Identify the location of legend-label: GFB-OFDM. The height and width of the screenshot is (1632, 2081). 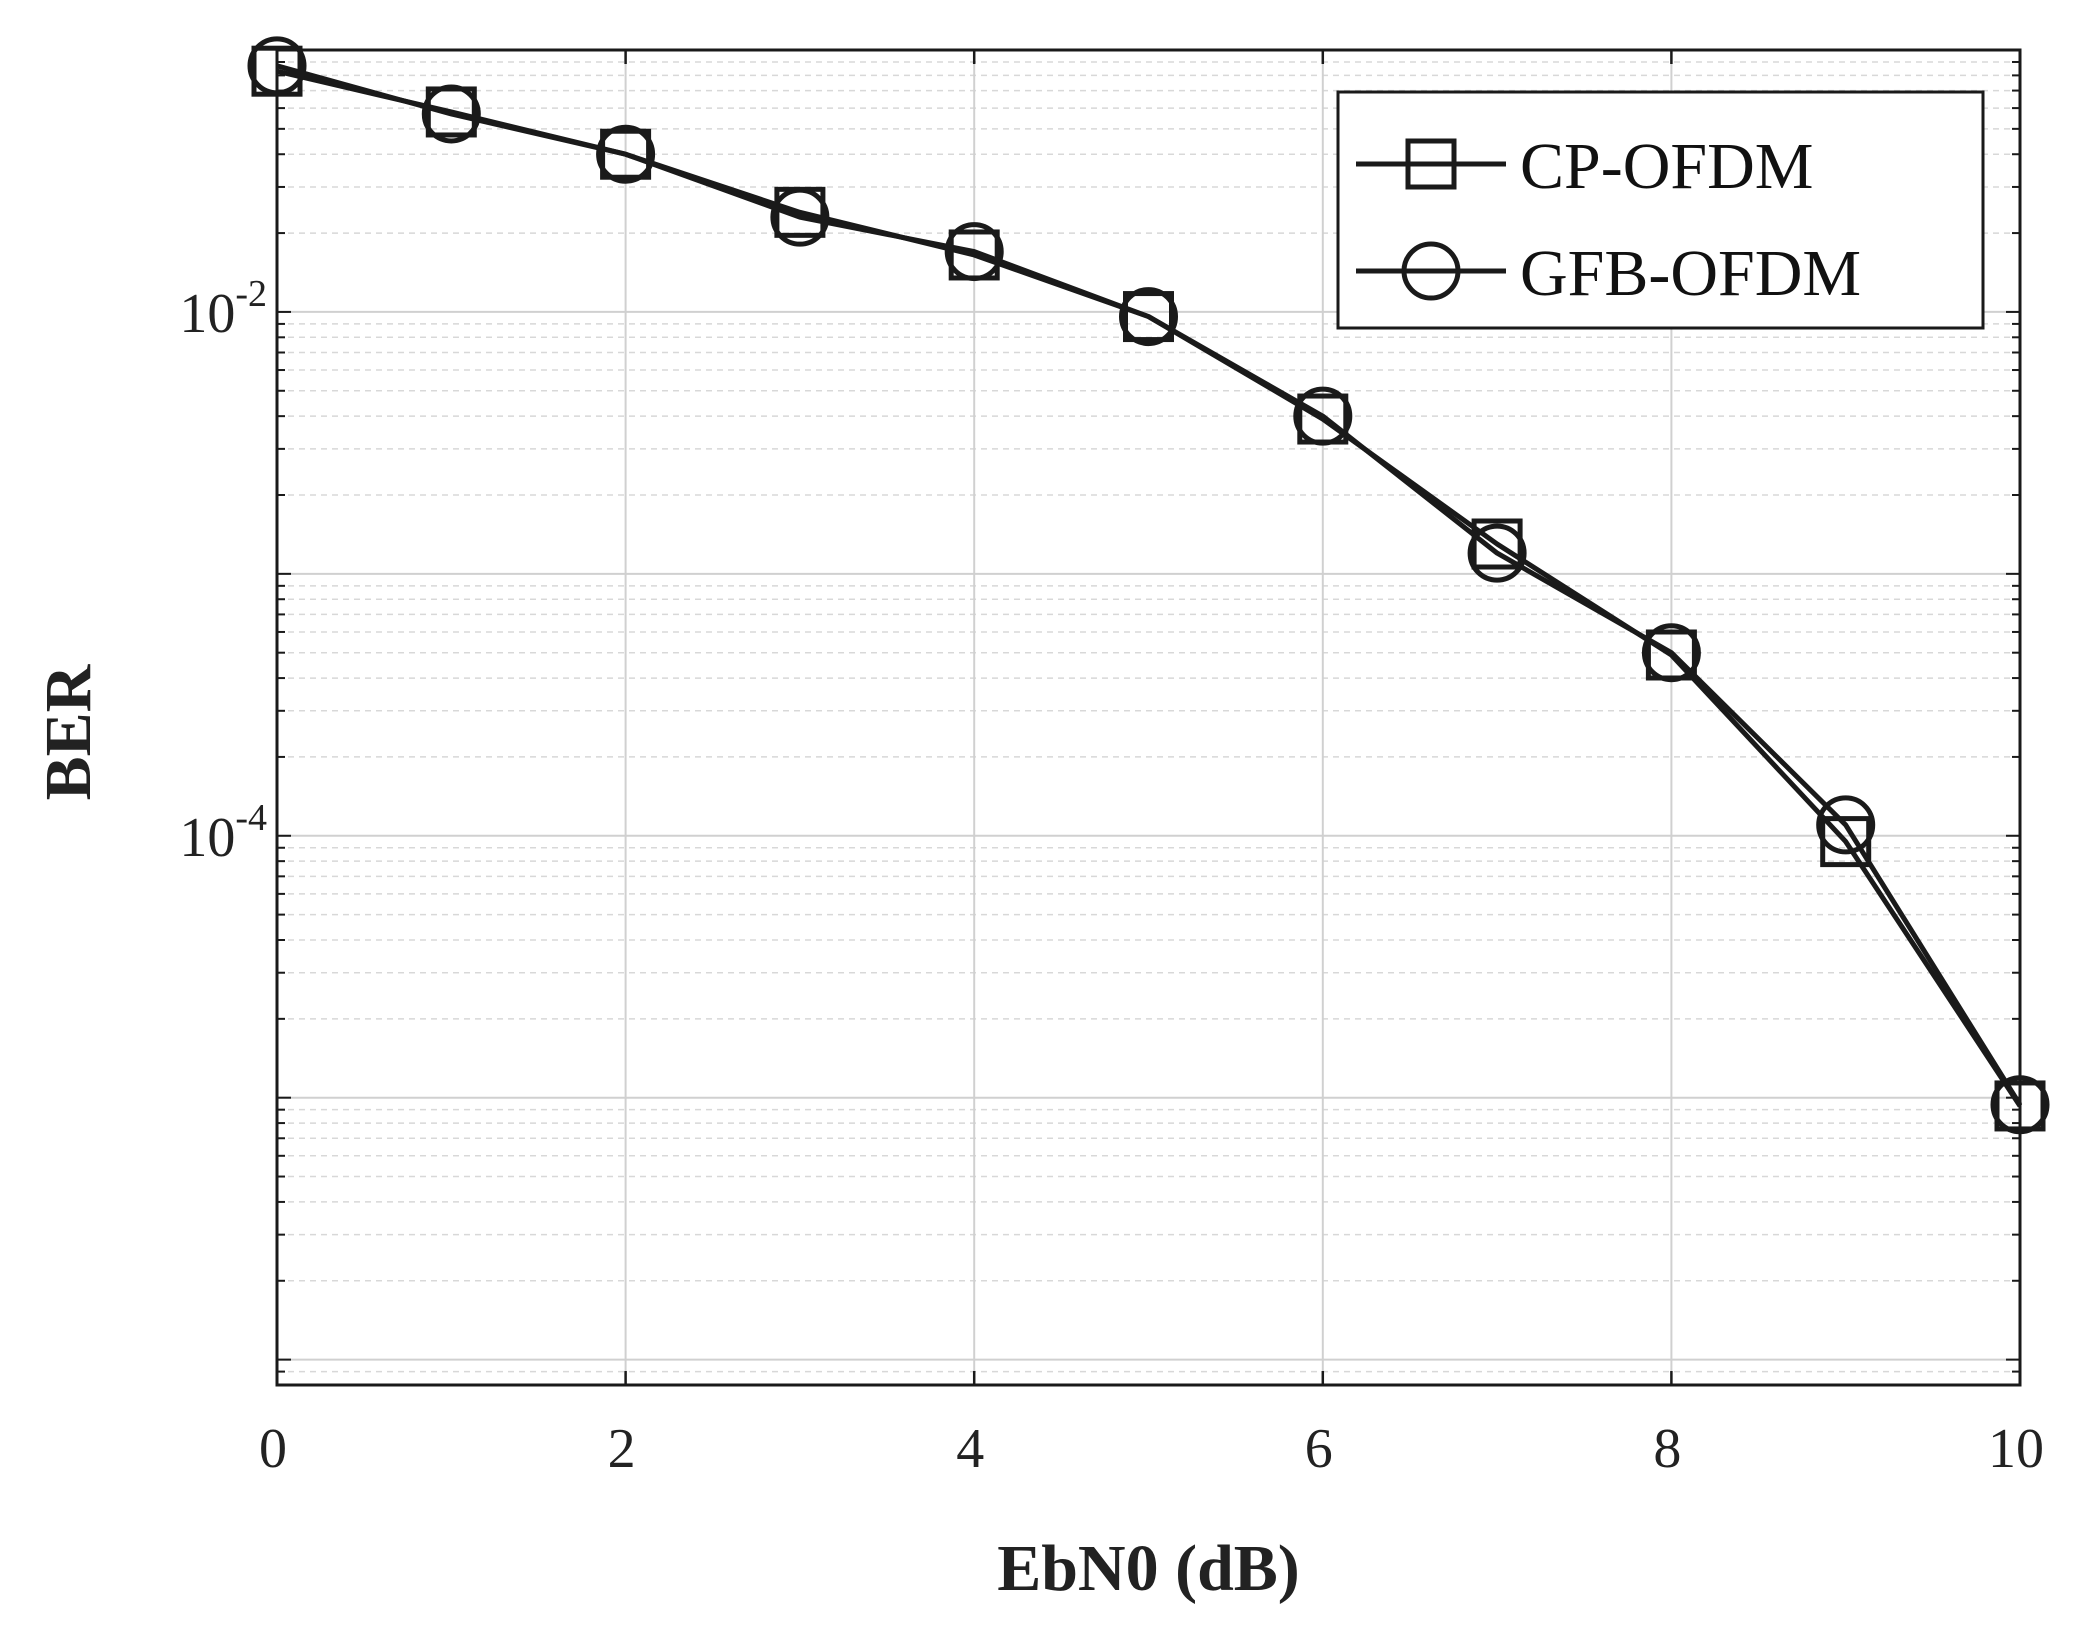
(1690, 273).